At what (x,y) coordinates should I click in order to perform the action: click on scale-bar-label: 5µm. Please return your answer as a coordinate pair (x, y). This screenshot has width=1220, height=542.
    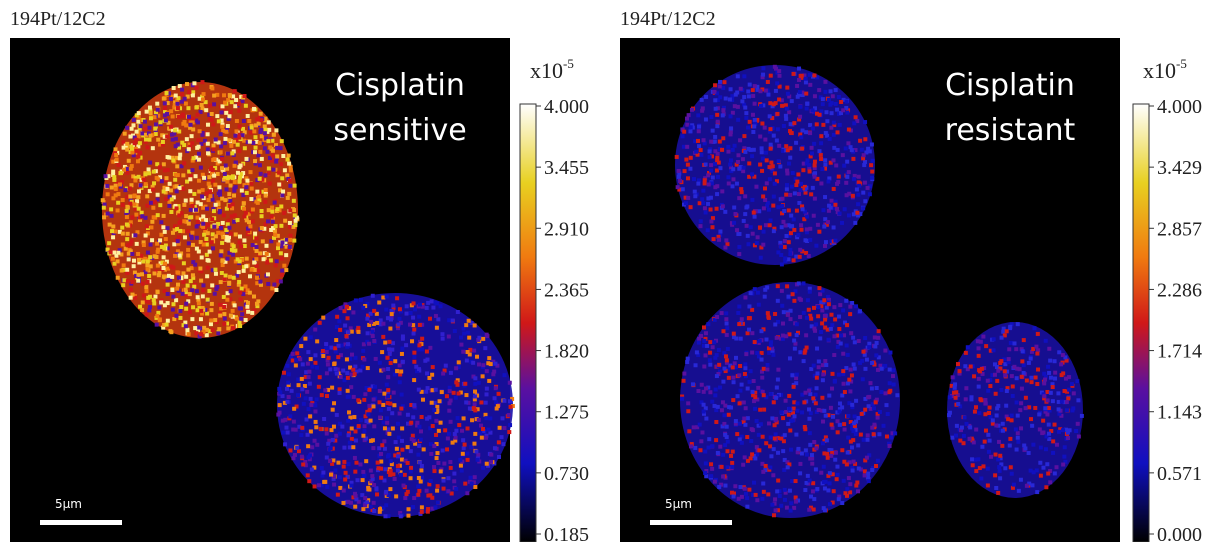
    Looking at the image, I should click on (678, 504).